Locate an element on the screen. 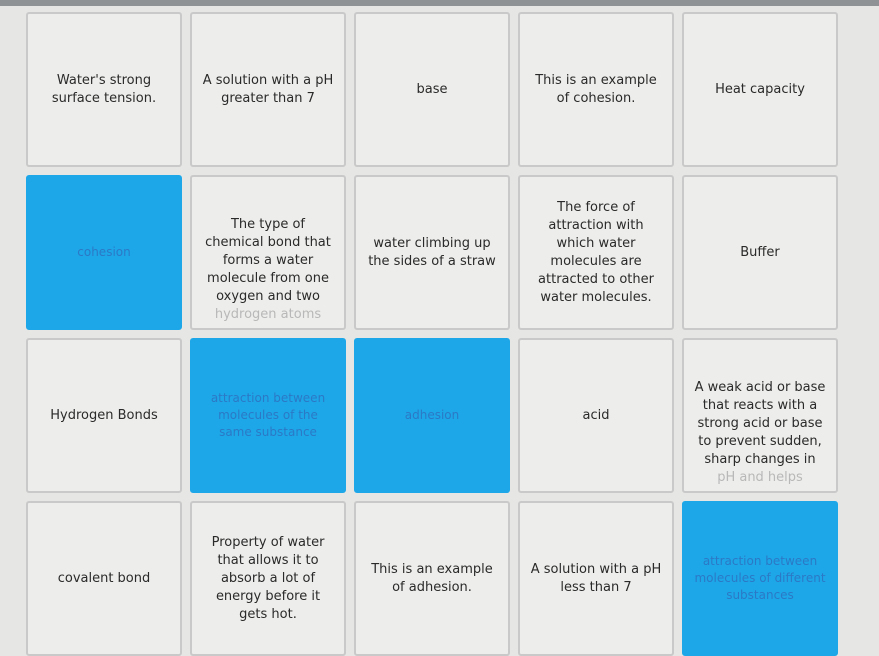  card-content: acid is located at coordinates (596, 416).